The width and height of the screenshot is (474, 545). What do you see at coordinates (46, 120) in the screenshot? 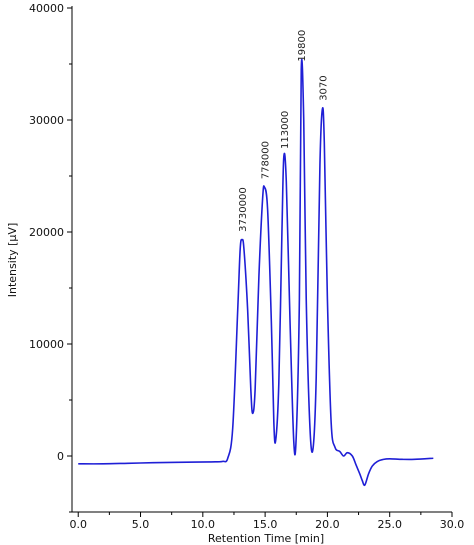
I see `y-tick-label: 30000` at bounding box center [46, 120].